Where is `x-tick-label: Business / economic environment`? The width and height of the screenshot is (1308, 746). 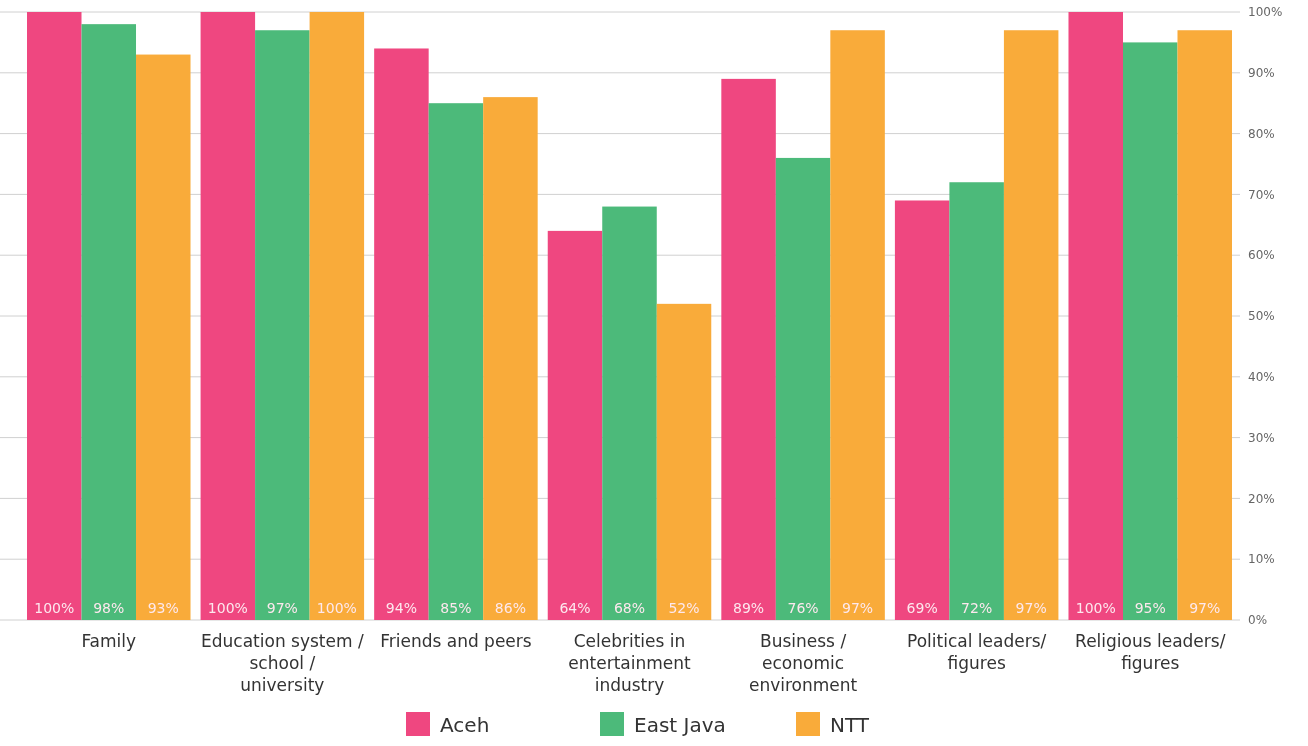
x-tick-label: Business / economic environment is located at coordinates (803, 663).